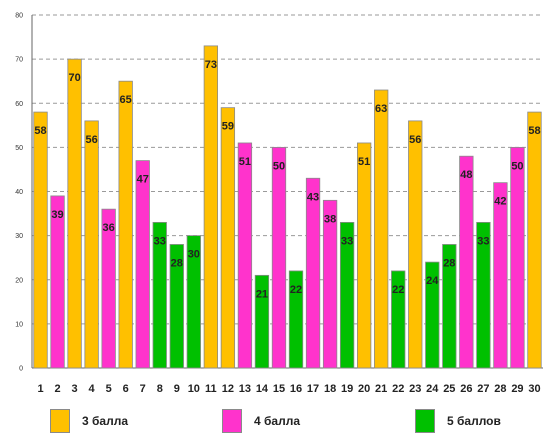 Image resolution: width=550 pixels, height=443 pixels. I want to click on x-tick-label: 1, so click(40, 389).